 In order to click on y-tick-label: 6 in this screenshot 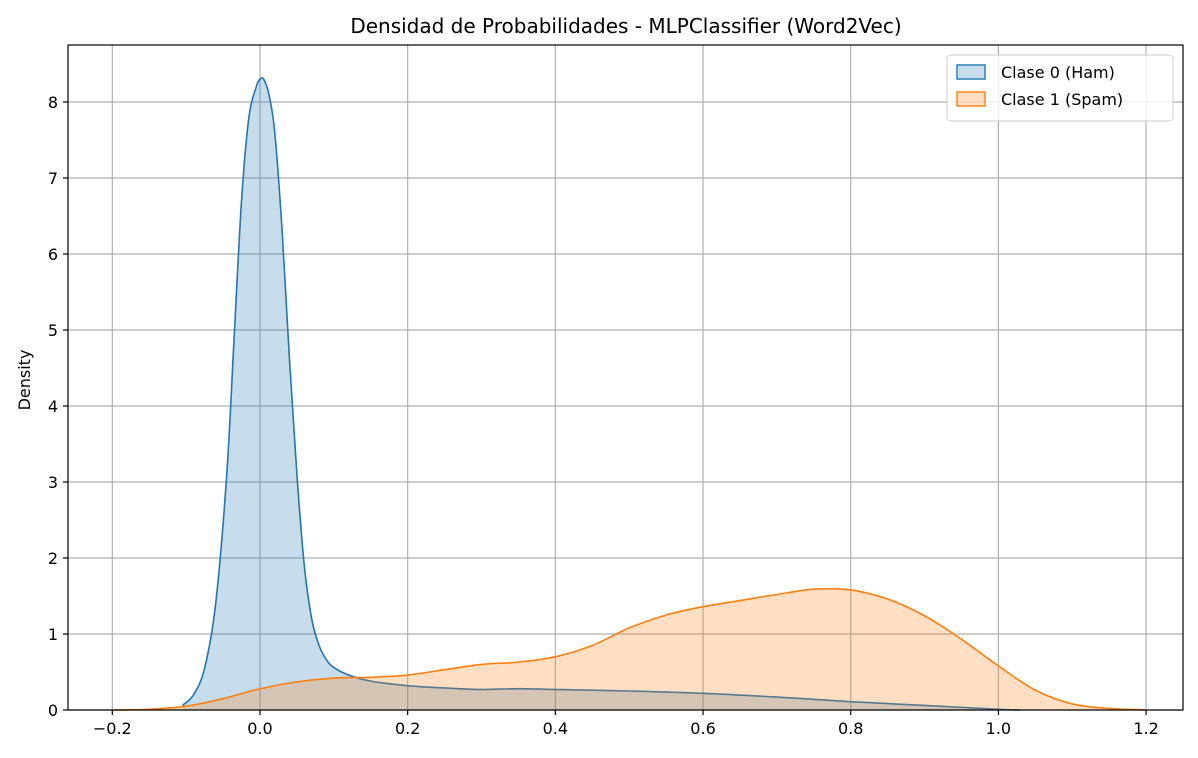, I will do `click(53, 254)`.